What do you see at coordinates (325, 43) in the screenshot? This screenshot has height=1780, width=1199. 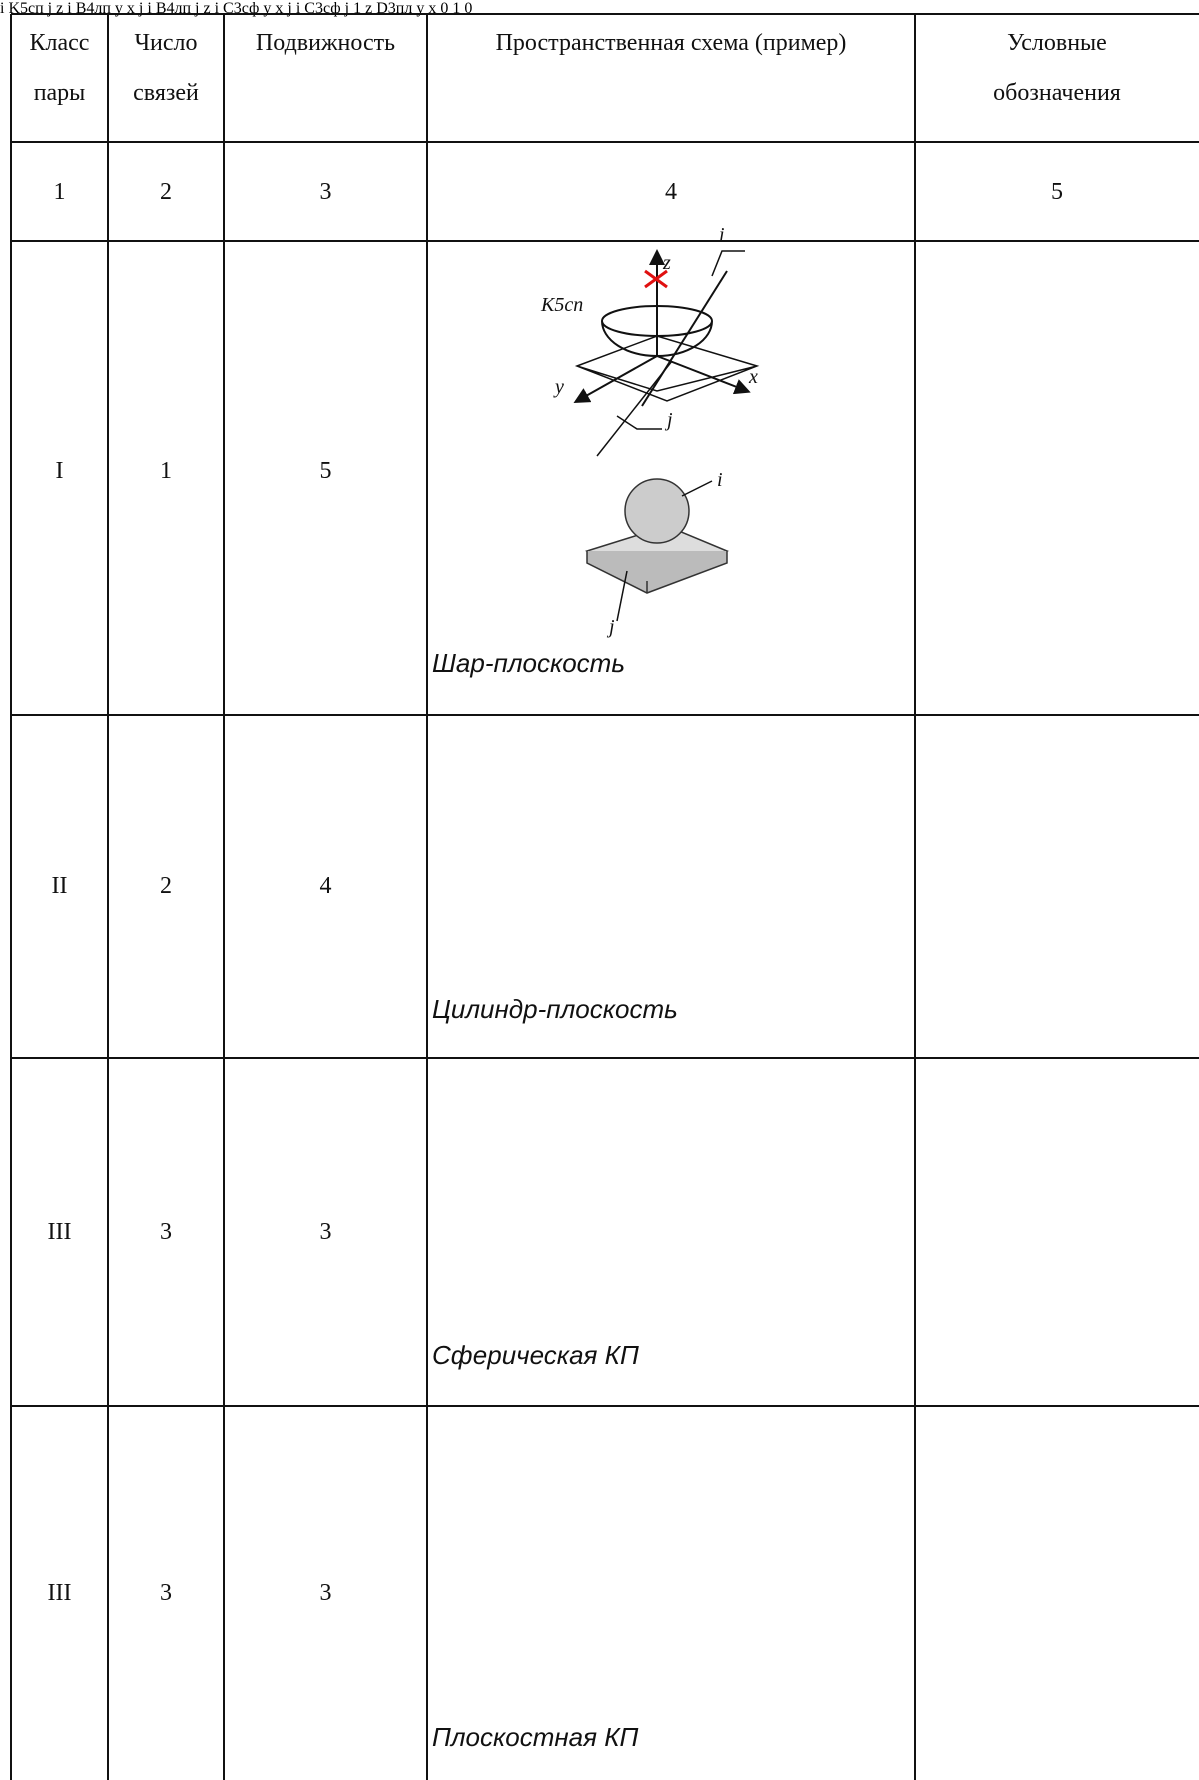 I see `header-cell: Подвижность` at bounding box center [325, 43].